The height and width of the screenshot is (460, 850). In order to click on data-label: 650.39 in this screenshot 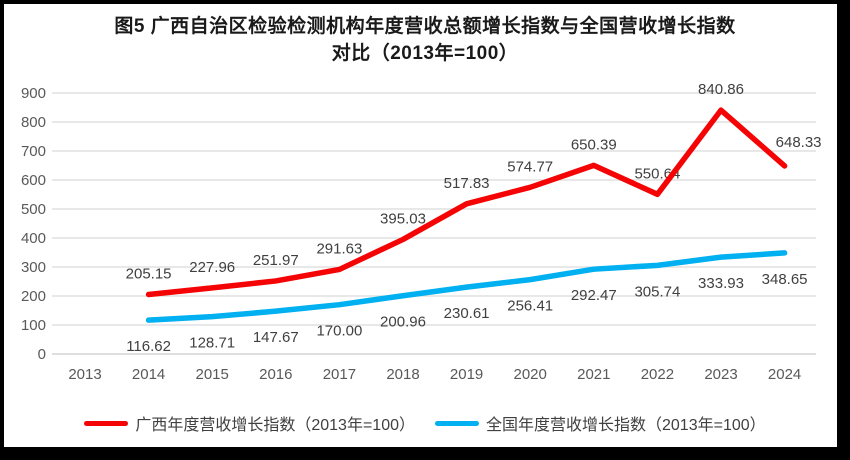, I will do `click(594, 144)`.